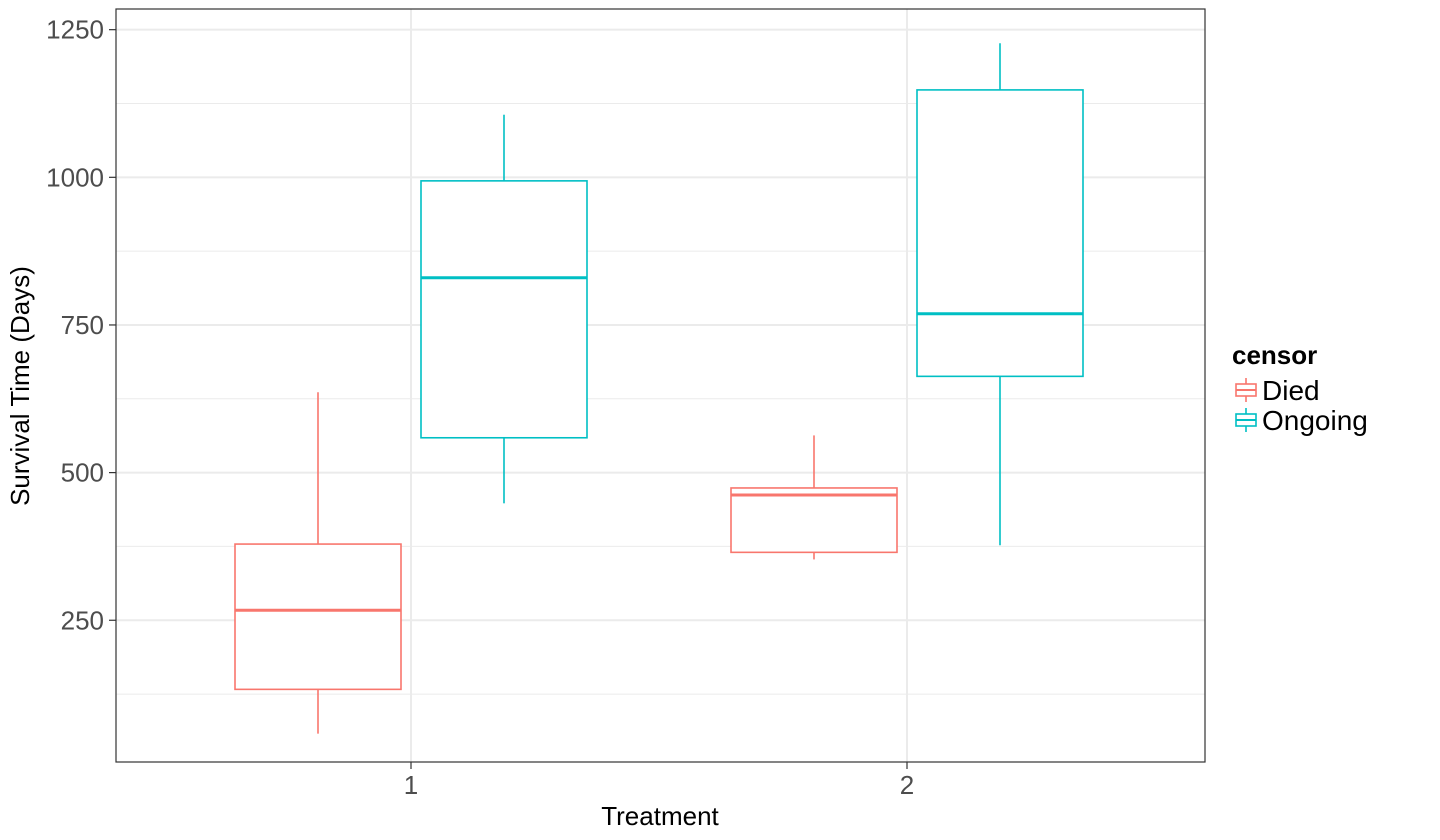 This screenshot has height=840, width=1440. Describe the element at coordinates (1315, 420) in the screenshot. I see `legend-label-ongoing: Ongoing` at that location.